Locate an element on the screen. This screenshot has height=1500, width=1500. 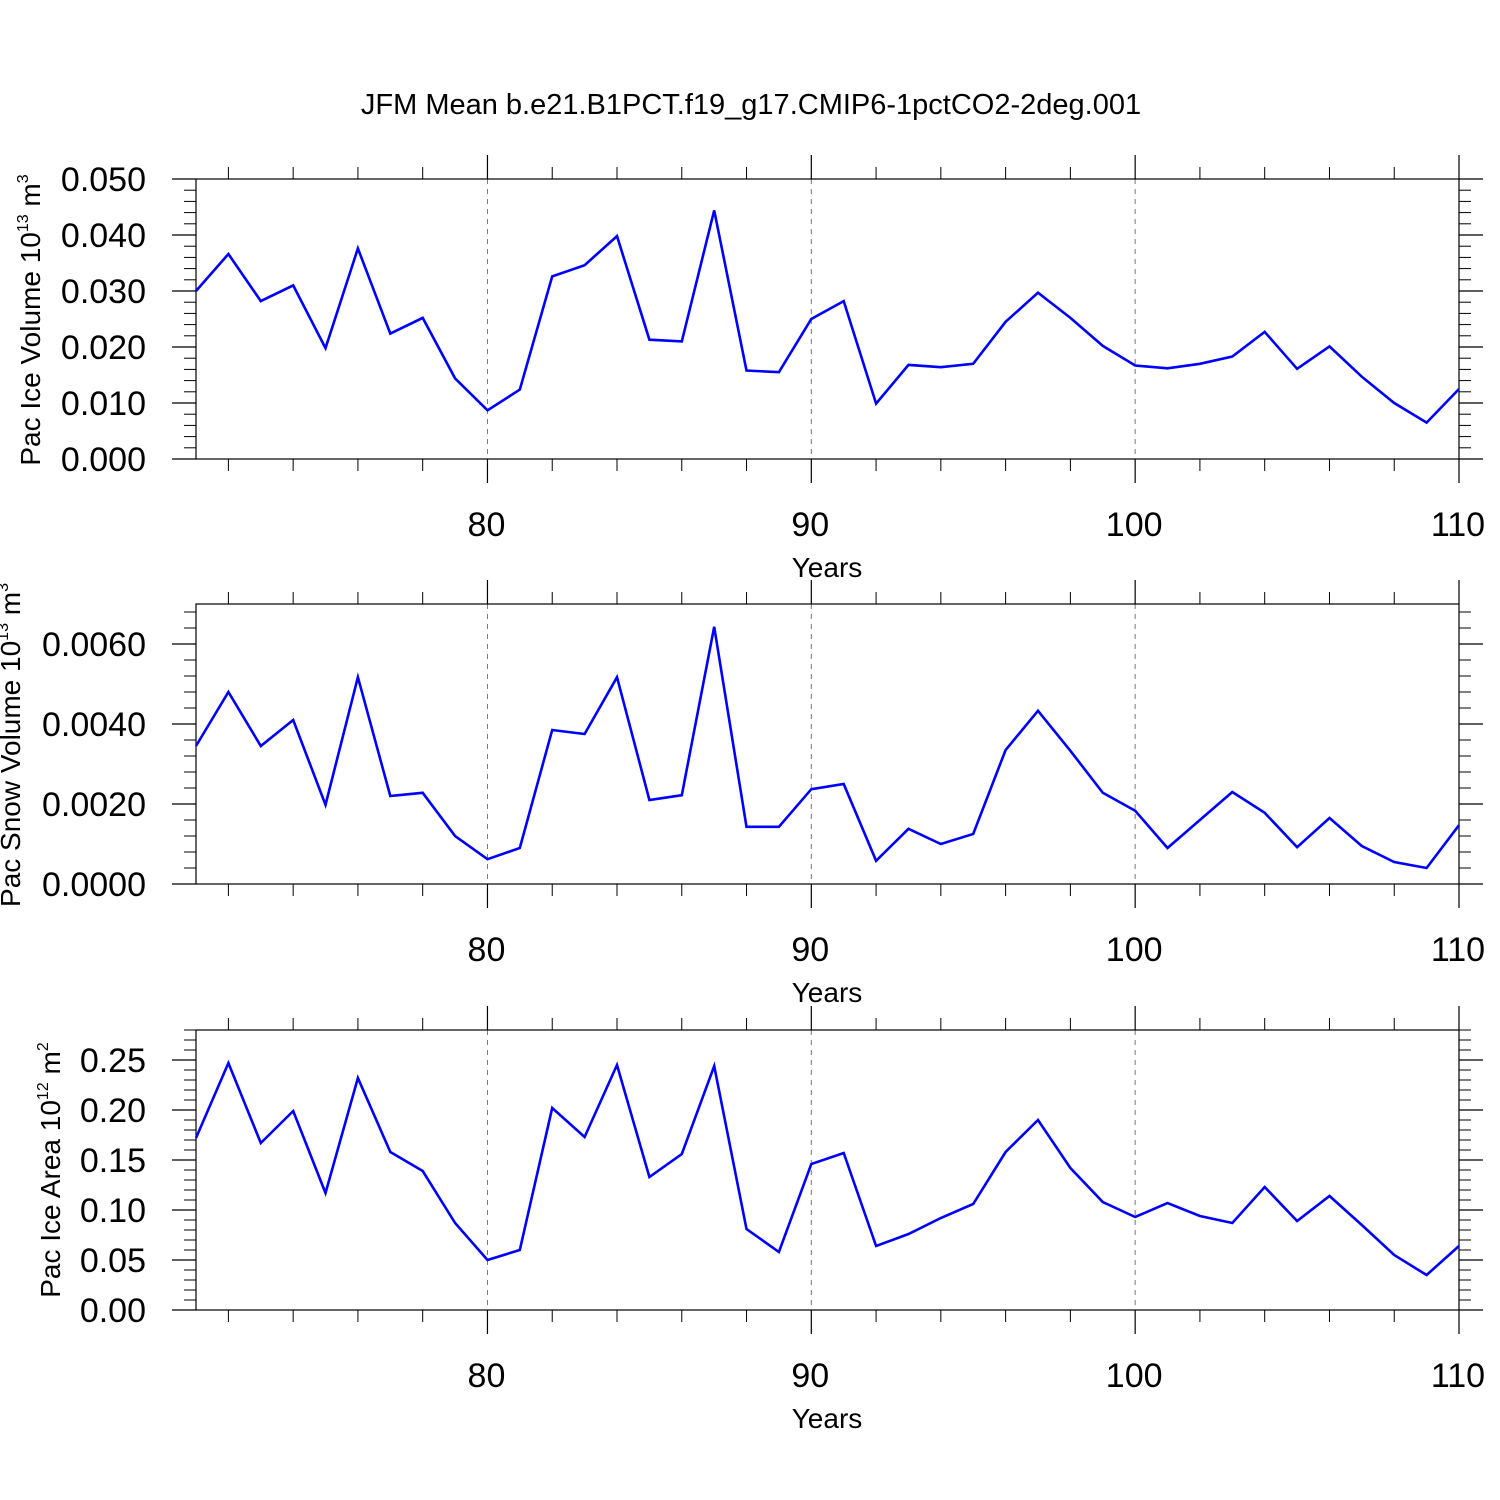
y-tick-label: 0.0060 is located at coordinates (94, 645).